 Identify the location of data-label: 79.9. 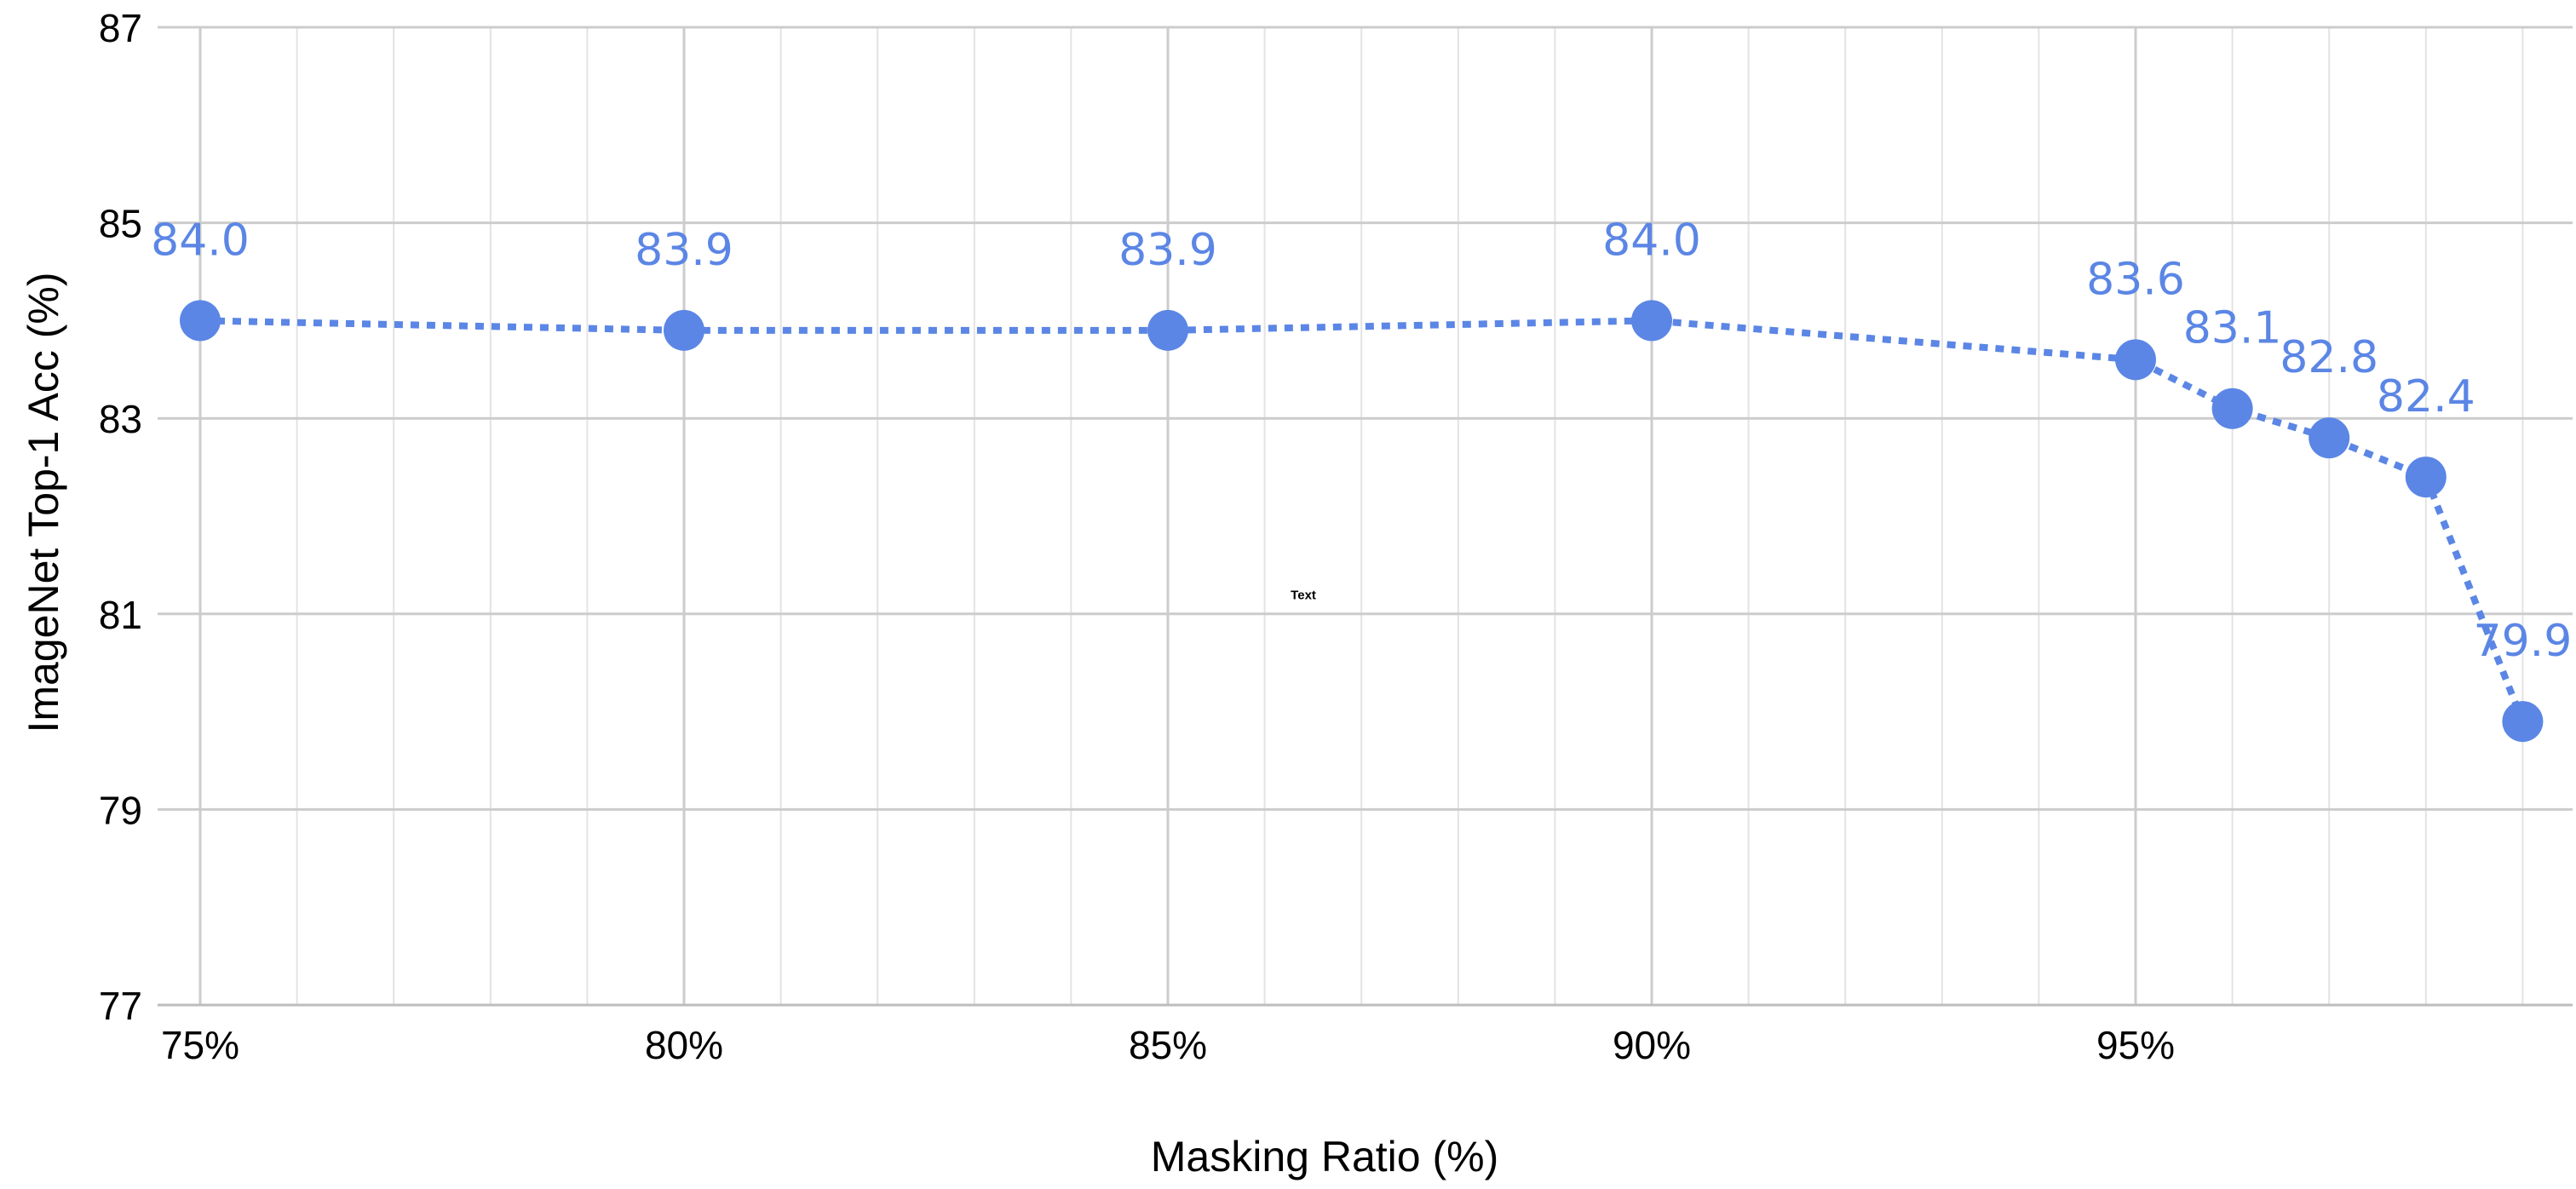
(2523, 642).